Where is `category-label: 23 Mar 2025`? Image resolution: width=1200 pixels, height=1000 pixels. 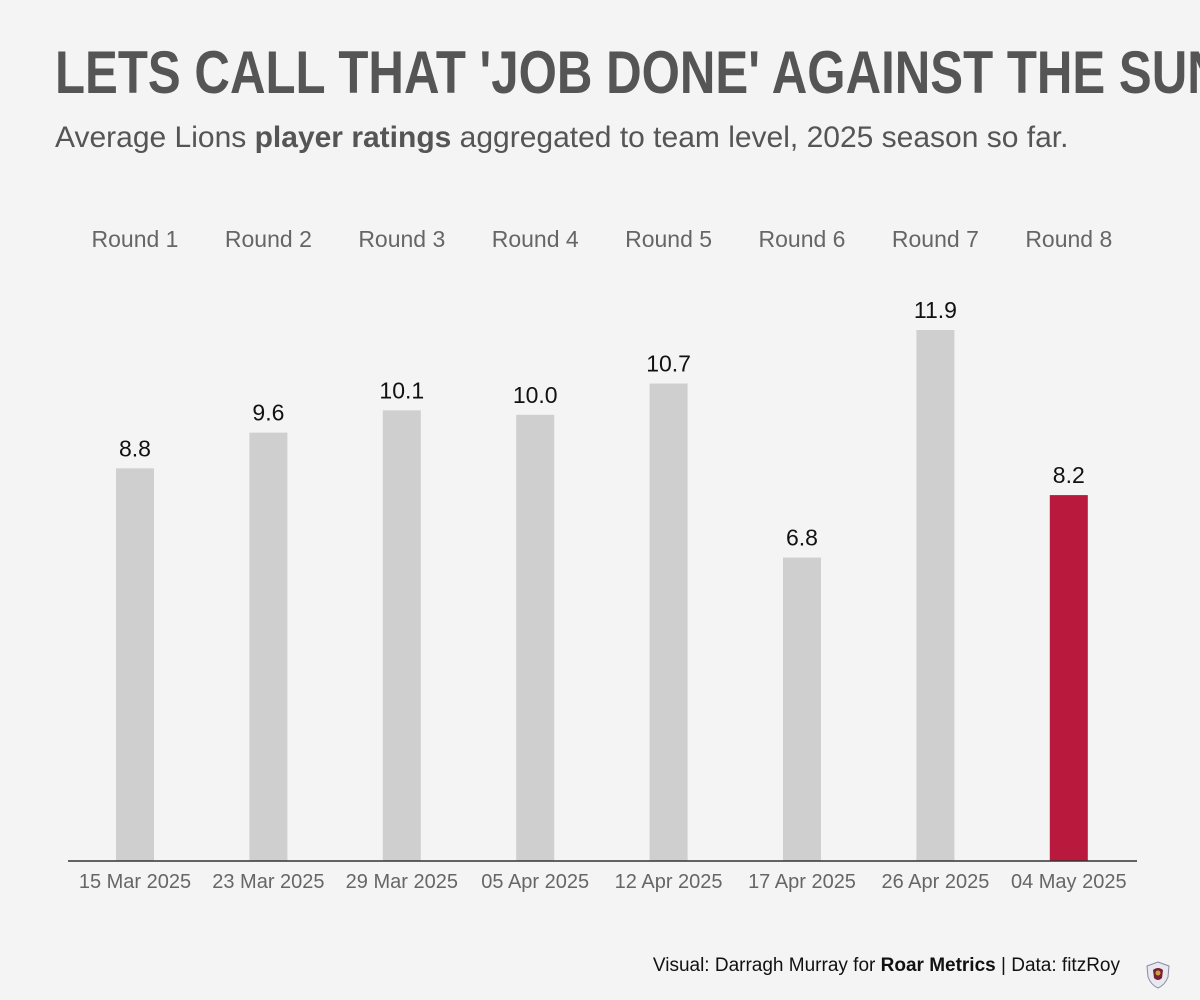
category-label: 23 Mar 2025 is located at coordinates (268, 882).